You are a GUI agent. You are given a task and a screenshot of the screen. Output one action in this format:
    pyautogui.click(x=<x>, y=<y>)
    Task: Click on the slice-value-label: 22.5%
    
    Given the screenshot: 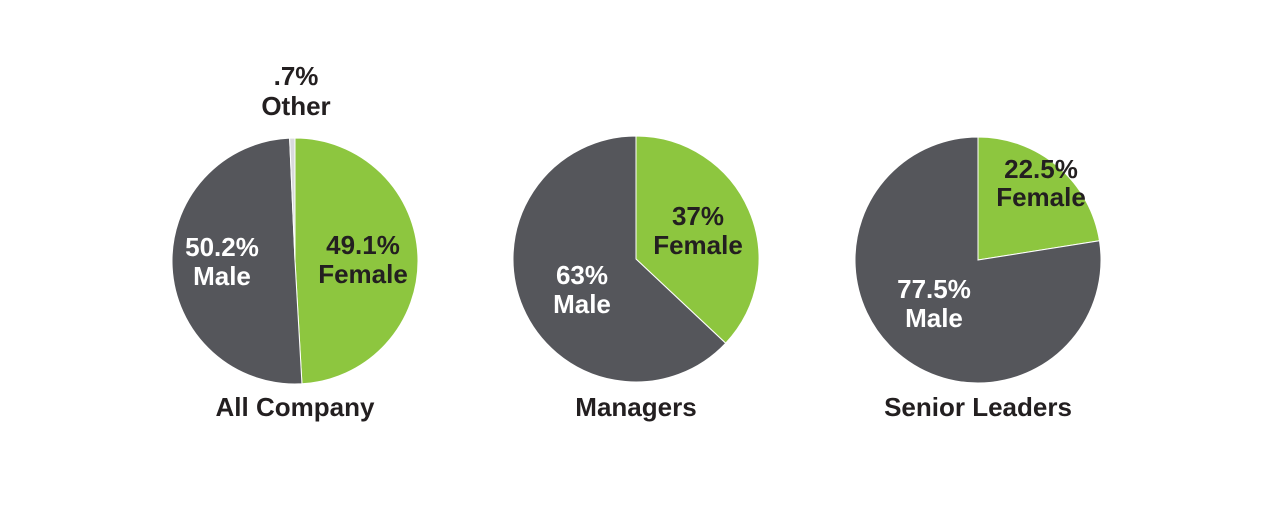 What is the action you would take?
    pyautogui.click(x=1041, y=169)
    